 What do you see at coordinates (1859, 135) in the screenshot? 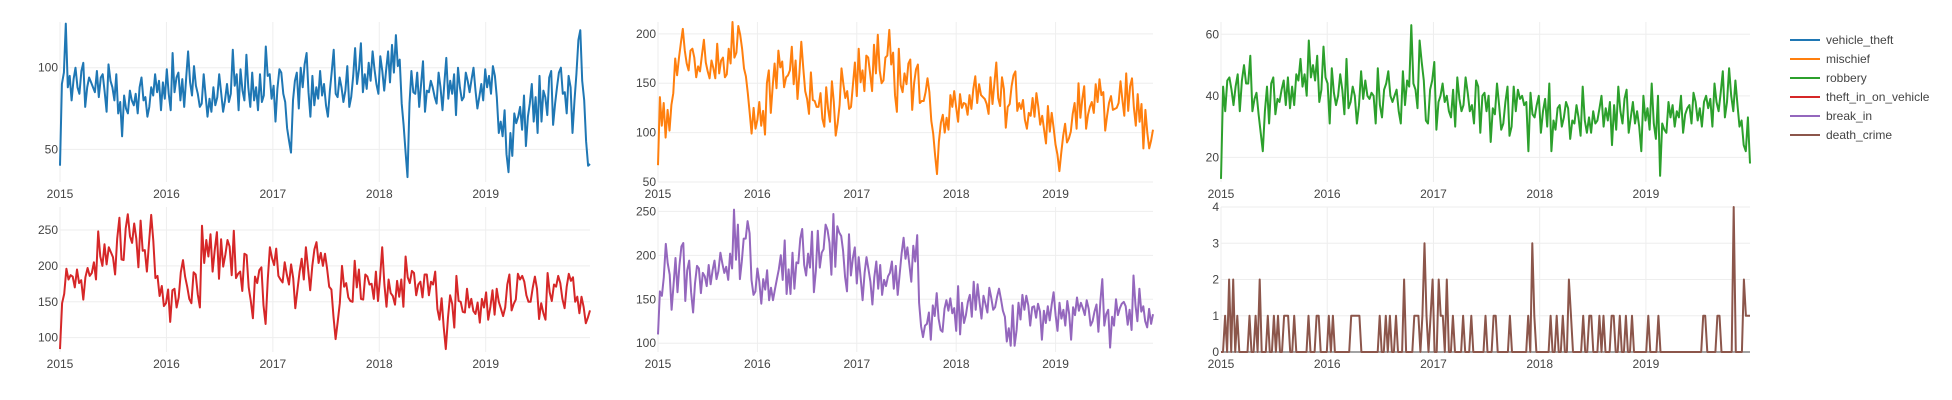
I see `legend-label: death_crime` at bounding box center [1859, 135].